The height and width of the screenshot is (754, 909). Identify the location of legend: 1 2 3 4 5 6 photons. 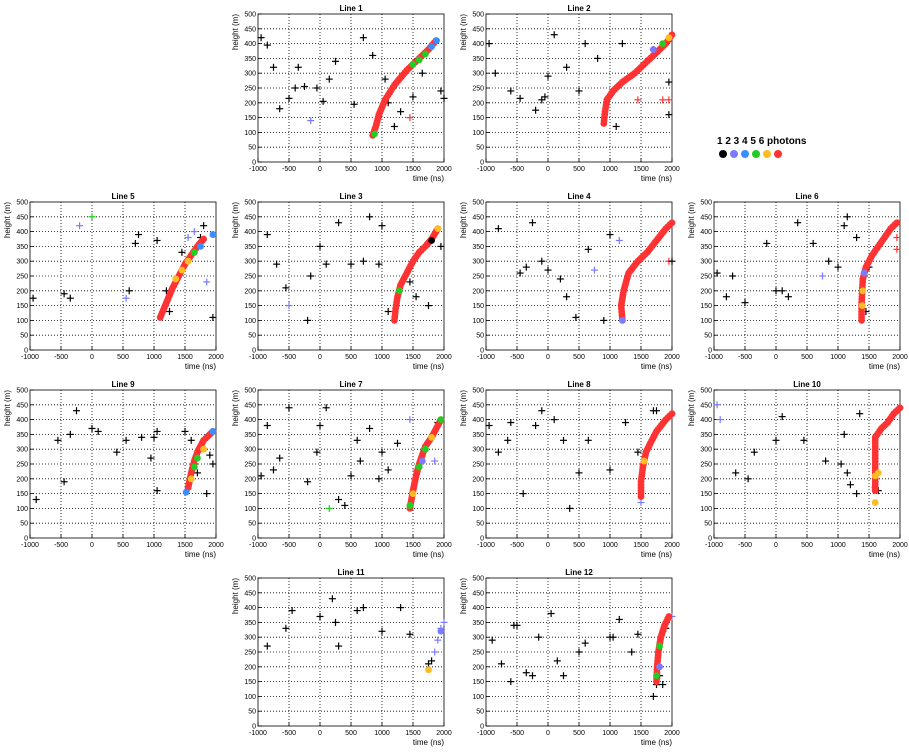
(772, 147).